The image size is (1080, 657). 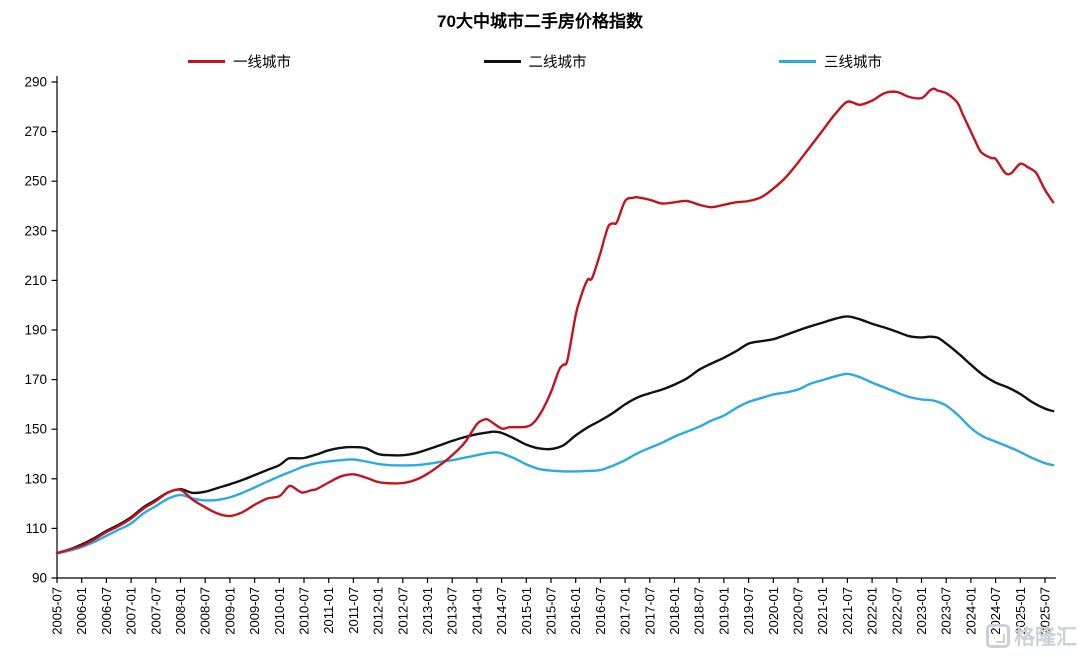 What do you see at coordinates (35, 280) in the screenshot?
I see `y-axis-tick-label: 210` at bounding box center [35, 280].